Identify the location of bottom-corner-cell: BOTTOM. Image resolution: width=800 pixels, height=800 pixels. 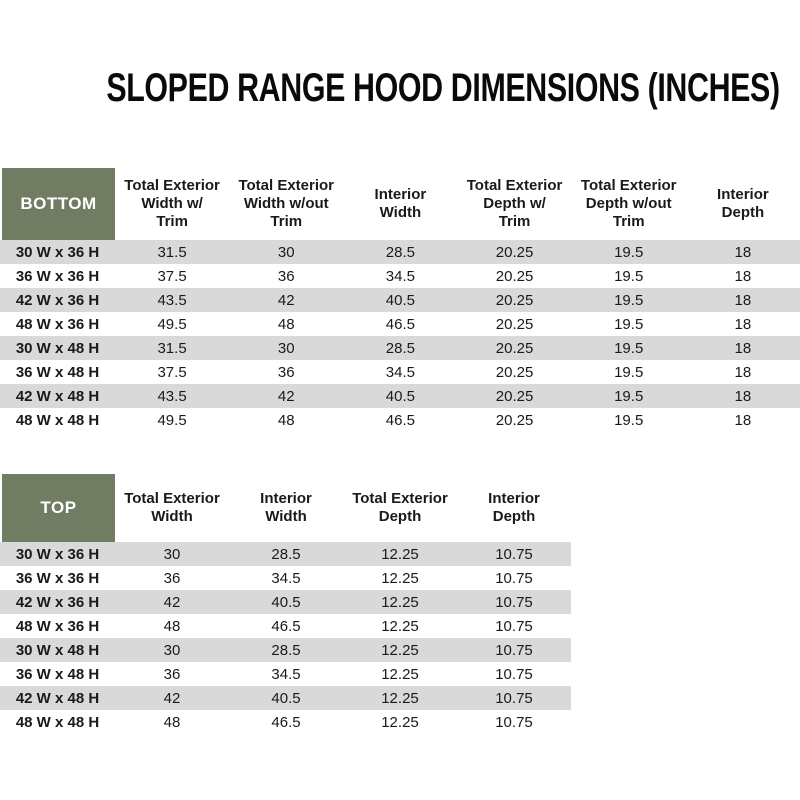
(57, 204).